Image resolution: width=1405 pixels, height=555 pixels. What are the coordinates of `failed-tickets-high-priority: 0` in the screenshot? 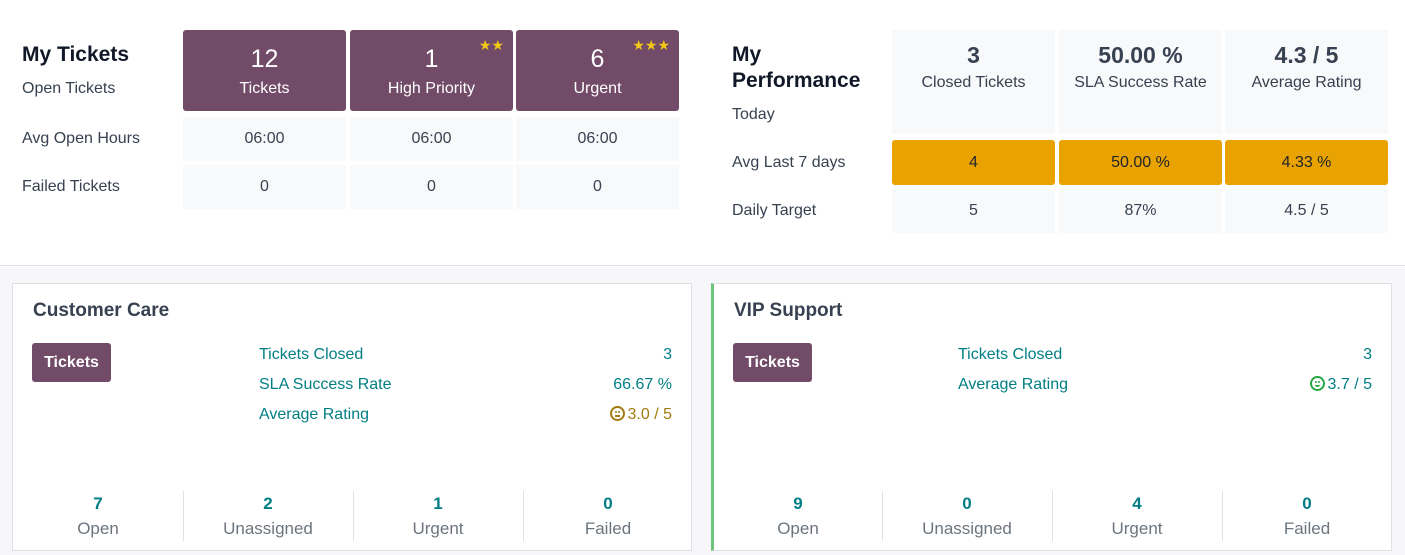 It's located at (431, 187).